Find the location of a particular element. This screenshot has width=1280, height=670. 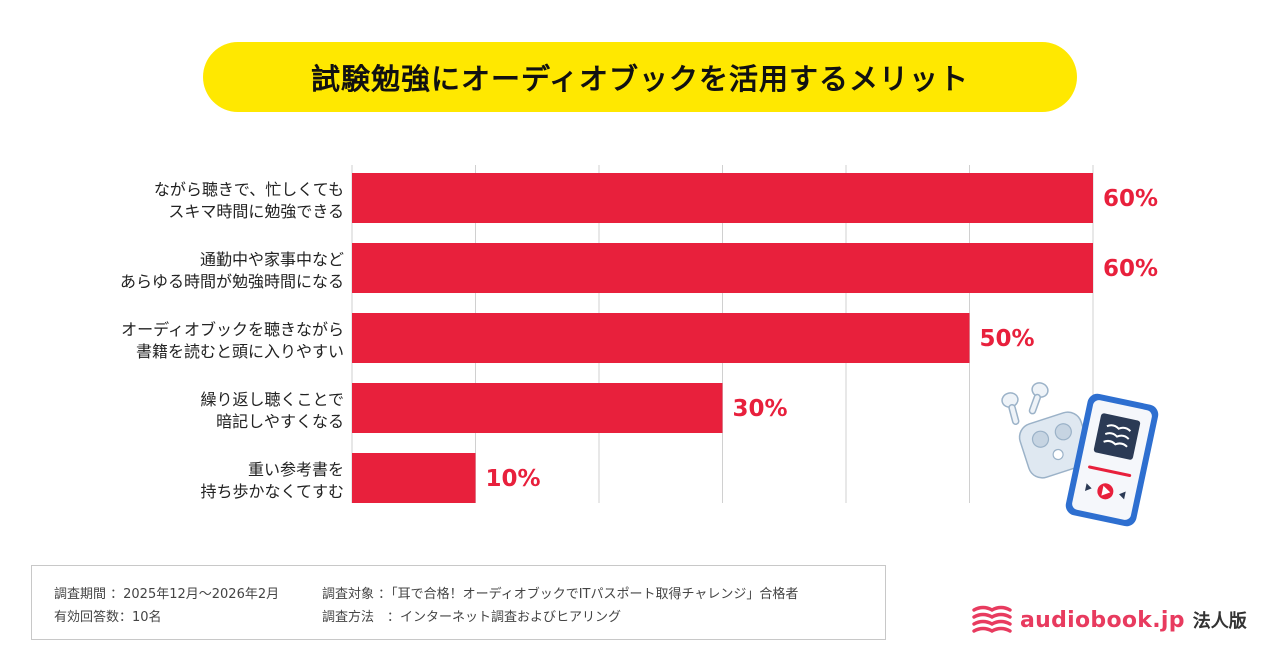

survey-target: 調査対象 ：「耳で合格！オーディオブックでITパスポート取得チャレンジ」合格者 is located at coordinates (560, 594).